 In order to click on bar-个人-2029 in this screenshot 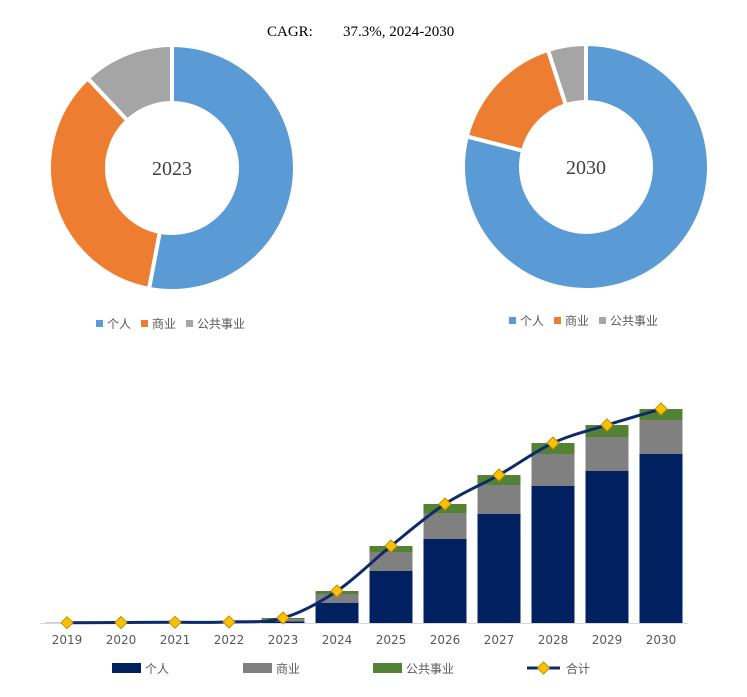, I will do `click(607, 547)`.